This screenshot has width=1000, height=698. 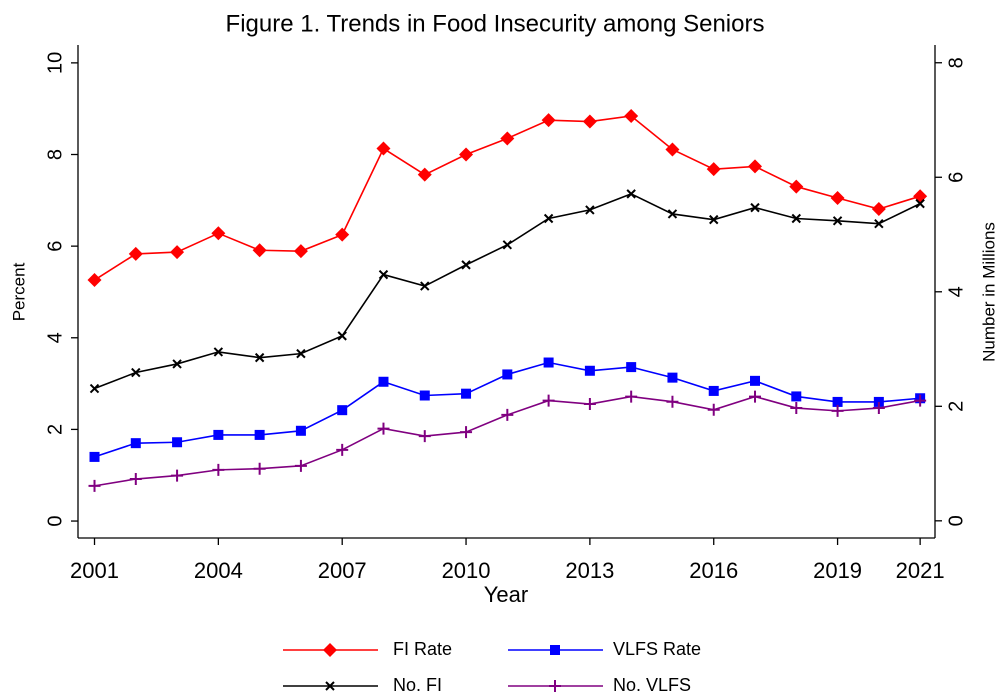 I want to click on y2-tick-label: 2, so click(x=956, y=406).